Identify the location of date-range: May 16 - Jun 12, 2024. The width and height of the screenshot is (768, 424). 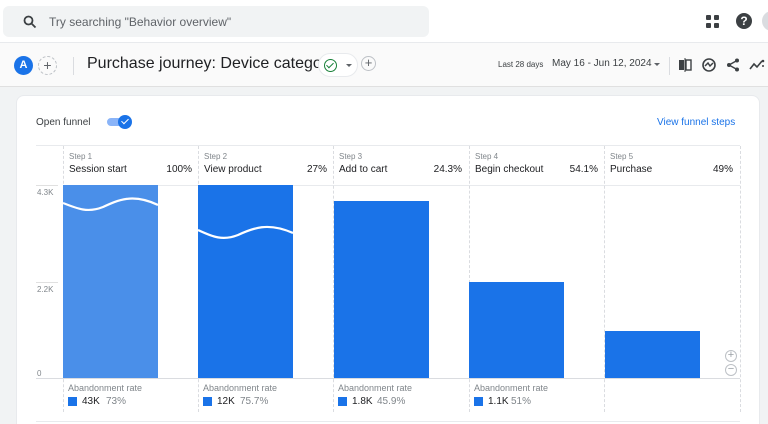
(602, 63).